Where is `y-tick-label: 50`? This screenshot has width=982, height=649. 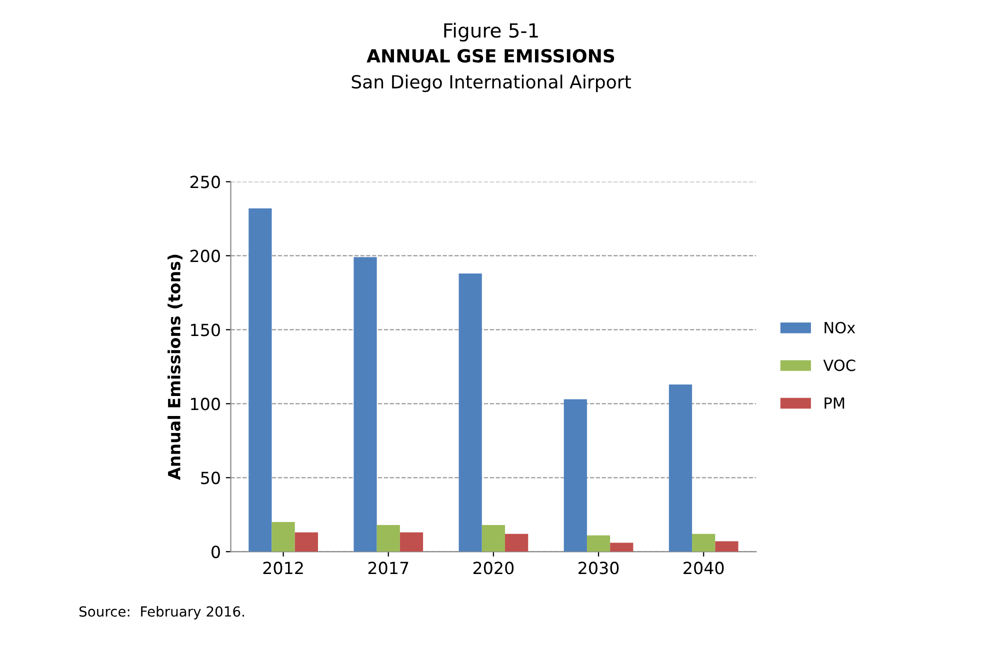 y-tick-label: 50 is located at coordinates (210, 478).